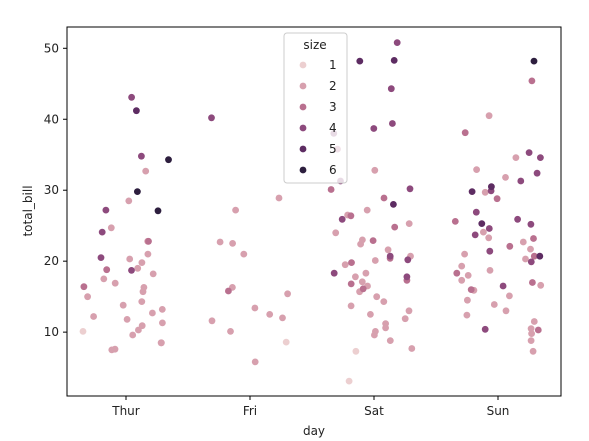  What do you see at coordinates (333, 86) in the screenshot?
I see `legend-label-2: 2` at bounding box center [333, 86].